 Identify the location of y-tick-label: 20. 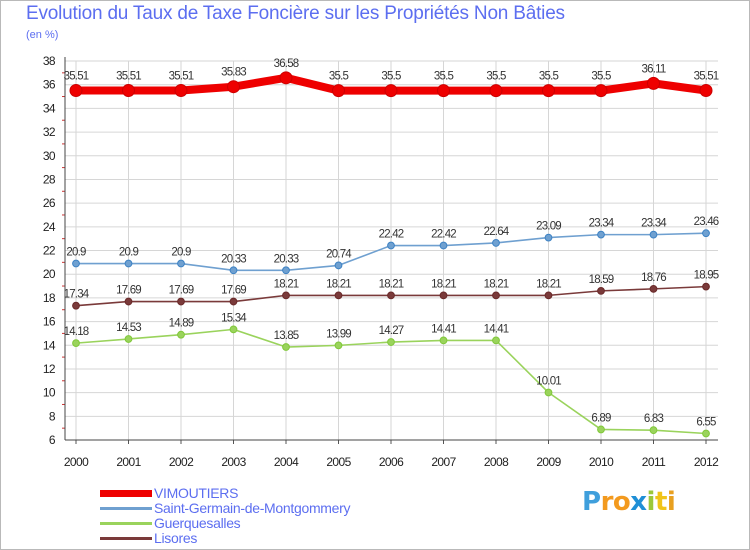
(49, 274).